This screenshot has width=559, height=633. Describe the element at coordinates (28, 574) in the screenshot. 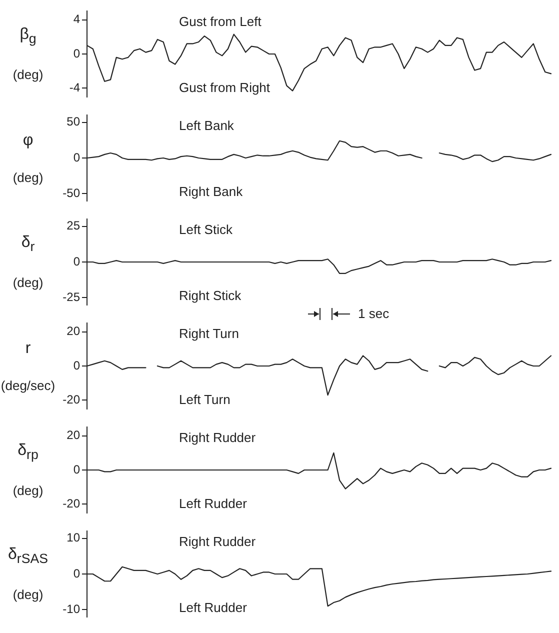

I see `text: δ$_{rSAS}$ (deg)` at that location.